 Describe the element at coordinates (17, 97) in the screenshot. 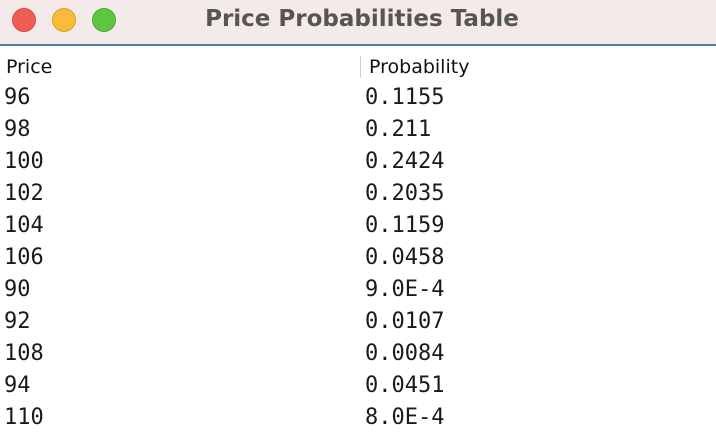

I see `price-cell: 96` at that location.